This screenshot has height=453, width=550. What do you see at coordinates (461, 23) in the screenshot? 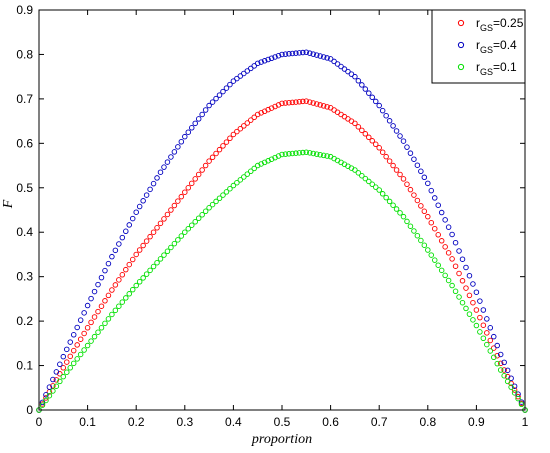
I see `legend-marker` at bounding box center [461, 23].